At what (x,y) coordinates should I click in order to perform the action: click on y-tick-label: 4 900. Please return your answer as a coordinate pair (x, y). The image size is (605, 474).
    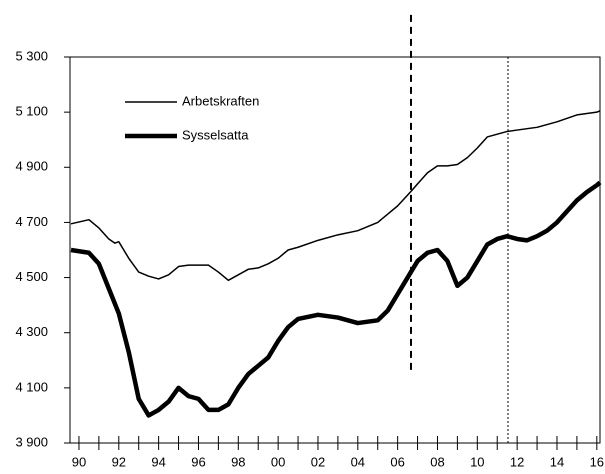
    Looking at the image, I should click on (31, 166).